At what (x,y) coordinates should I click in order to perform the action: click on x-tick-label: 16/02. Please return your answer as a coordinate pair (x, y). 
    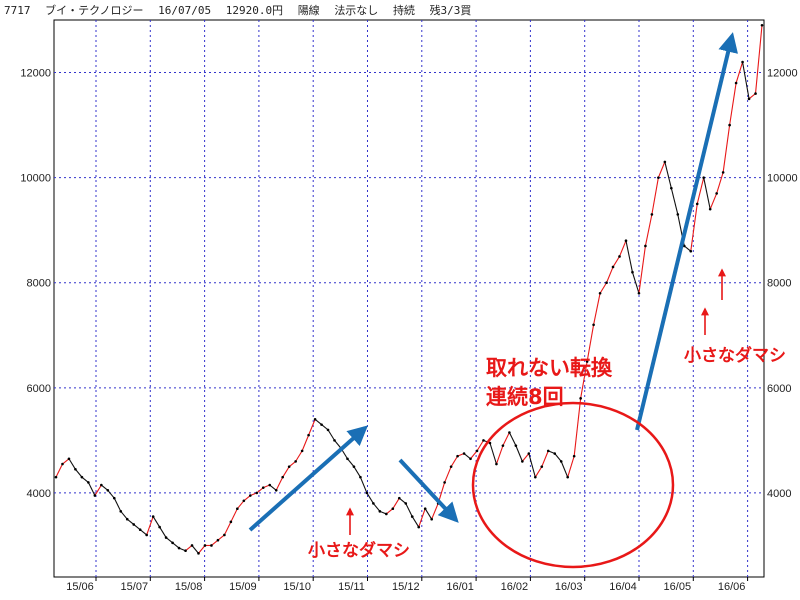
    Looking at the image, I should click on (515, 587).